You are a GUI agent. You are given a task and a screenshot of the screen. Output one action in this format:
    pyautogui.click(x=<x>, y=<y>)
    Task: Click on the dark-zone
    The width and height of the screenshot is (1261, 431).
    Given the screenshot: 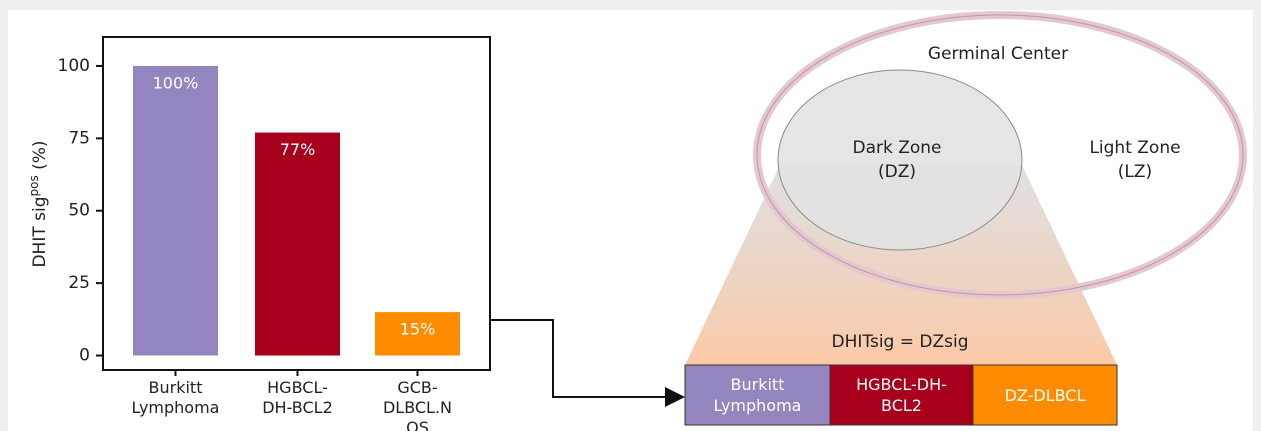 What is the action you would take?
    pyautogui.click(x=900, y=160)
    